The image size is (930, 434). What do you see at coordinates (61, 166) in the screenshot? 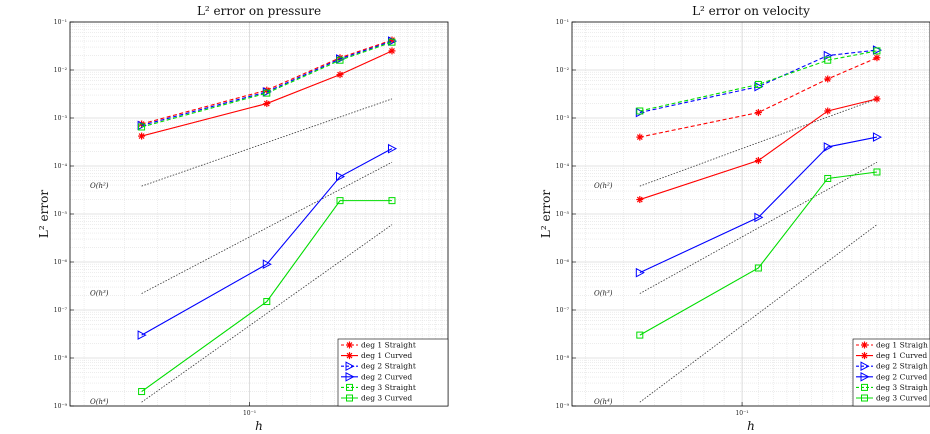
I see `y-tick-label: 10⁻⁴` at bounding box center [61, 166].